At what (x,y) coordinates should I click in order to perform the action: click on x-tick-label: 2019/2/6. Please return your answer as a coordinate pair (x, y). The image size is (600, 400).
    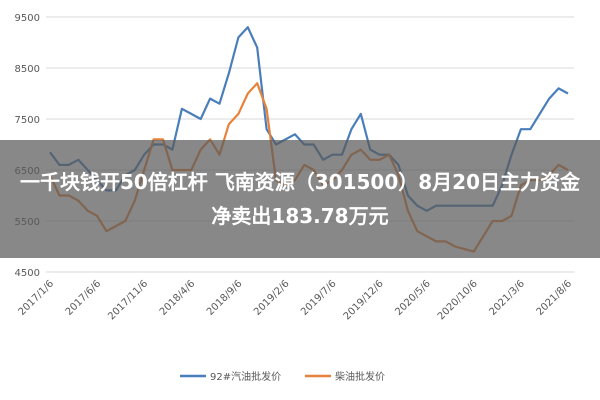
    Looking at the image, I should click on (272, 298).